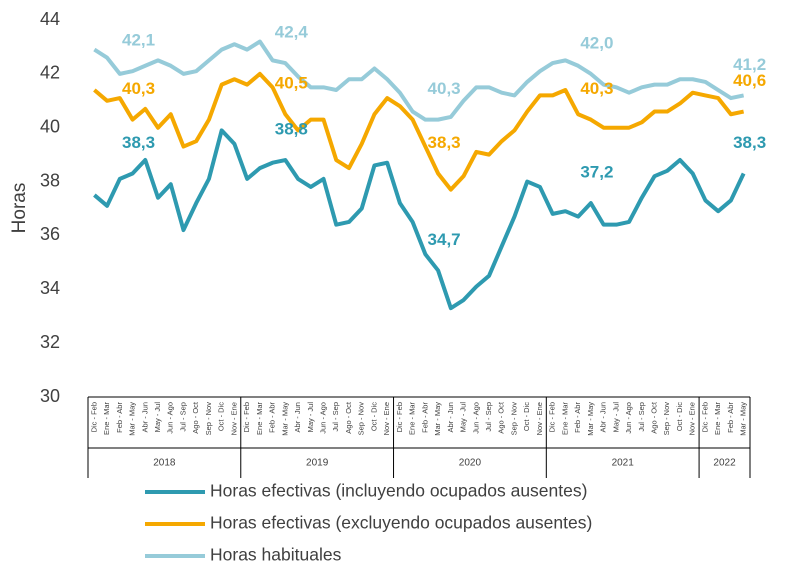 Image resolution: width=790 pixels, height=567 pixels. Describe the element at coordinates (724, 463) in the screenshot. I see `group-label: 2022` at that location.